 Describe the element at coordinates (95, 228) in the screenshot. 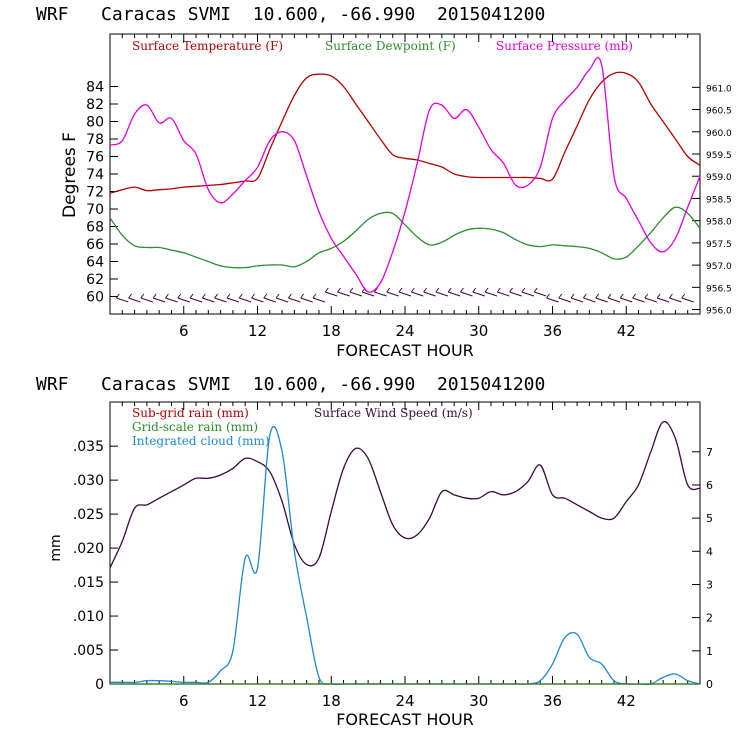

I see `y-tick-label: 68` at that location.